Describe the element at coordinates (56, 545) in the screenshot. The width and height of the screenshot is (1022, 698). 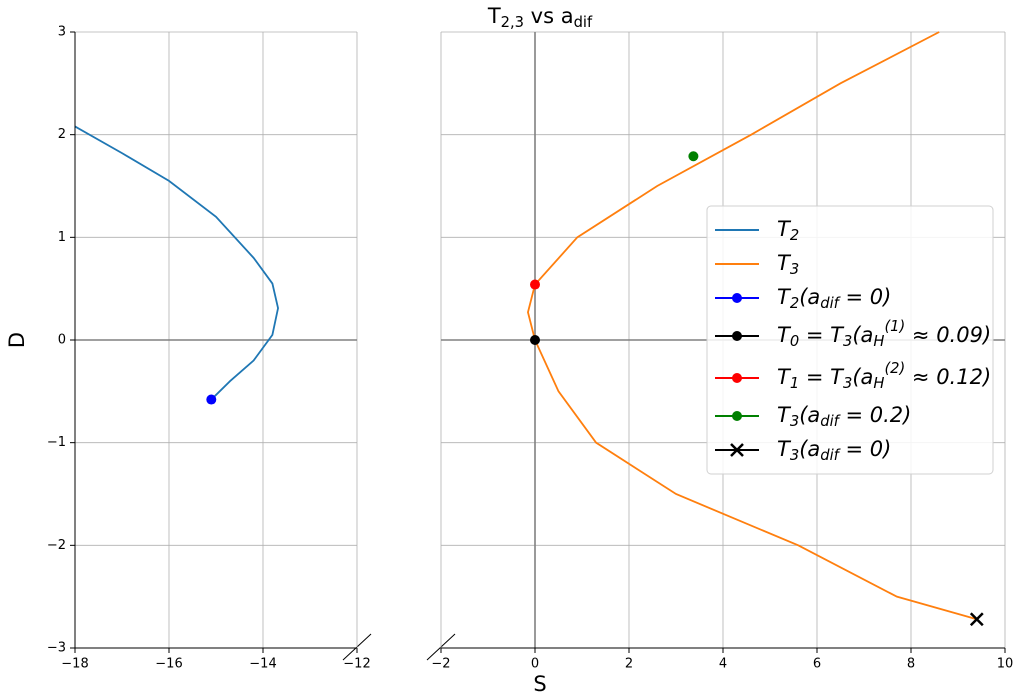
I see `y-tick-label: −2` at that location.